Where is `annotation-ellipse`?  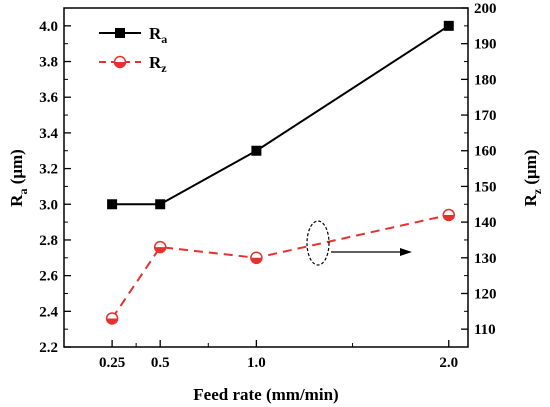 annotation-ellipse is located at coordinates (318, 243).